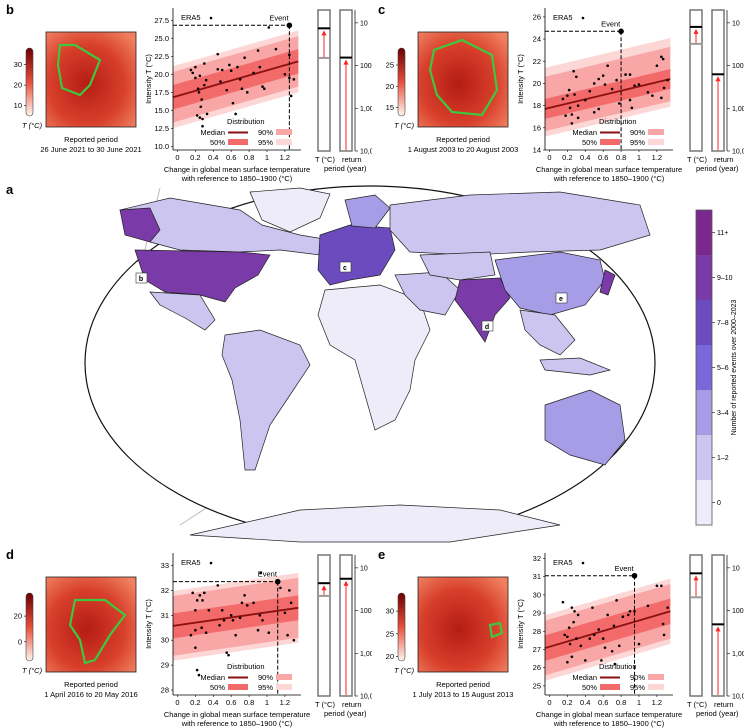 Image resolution: width=744 pixels, height=728 pixels. What do you see at coordinates (537, 150) in the screenshot?
I see `y-tick-label: 14` at bounding box center [537, 150].